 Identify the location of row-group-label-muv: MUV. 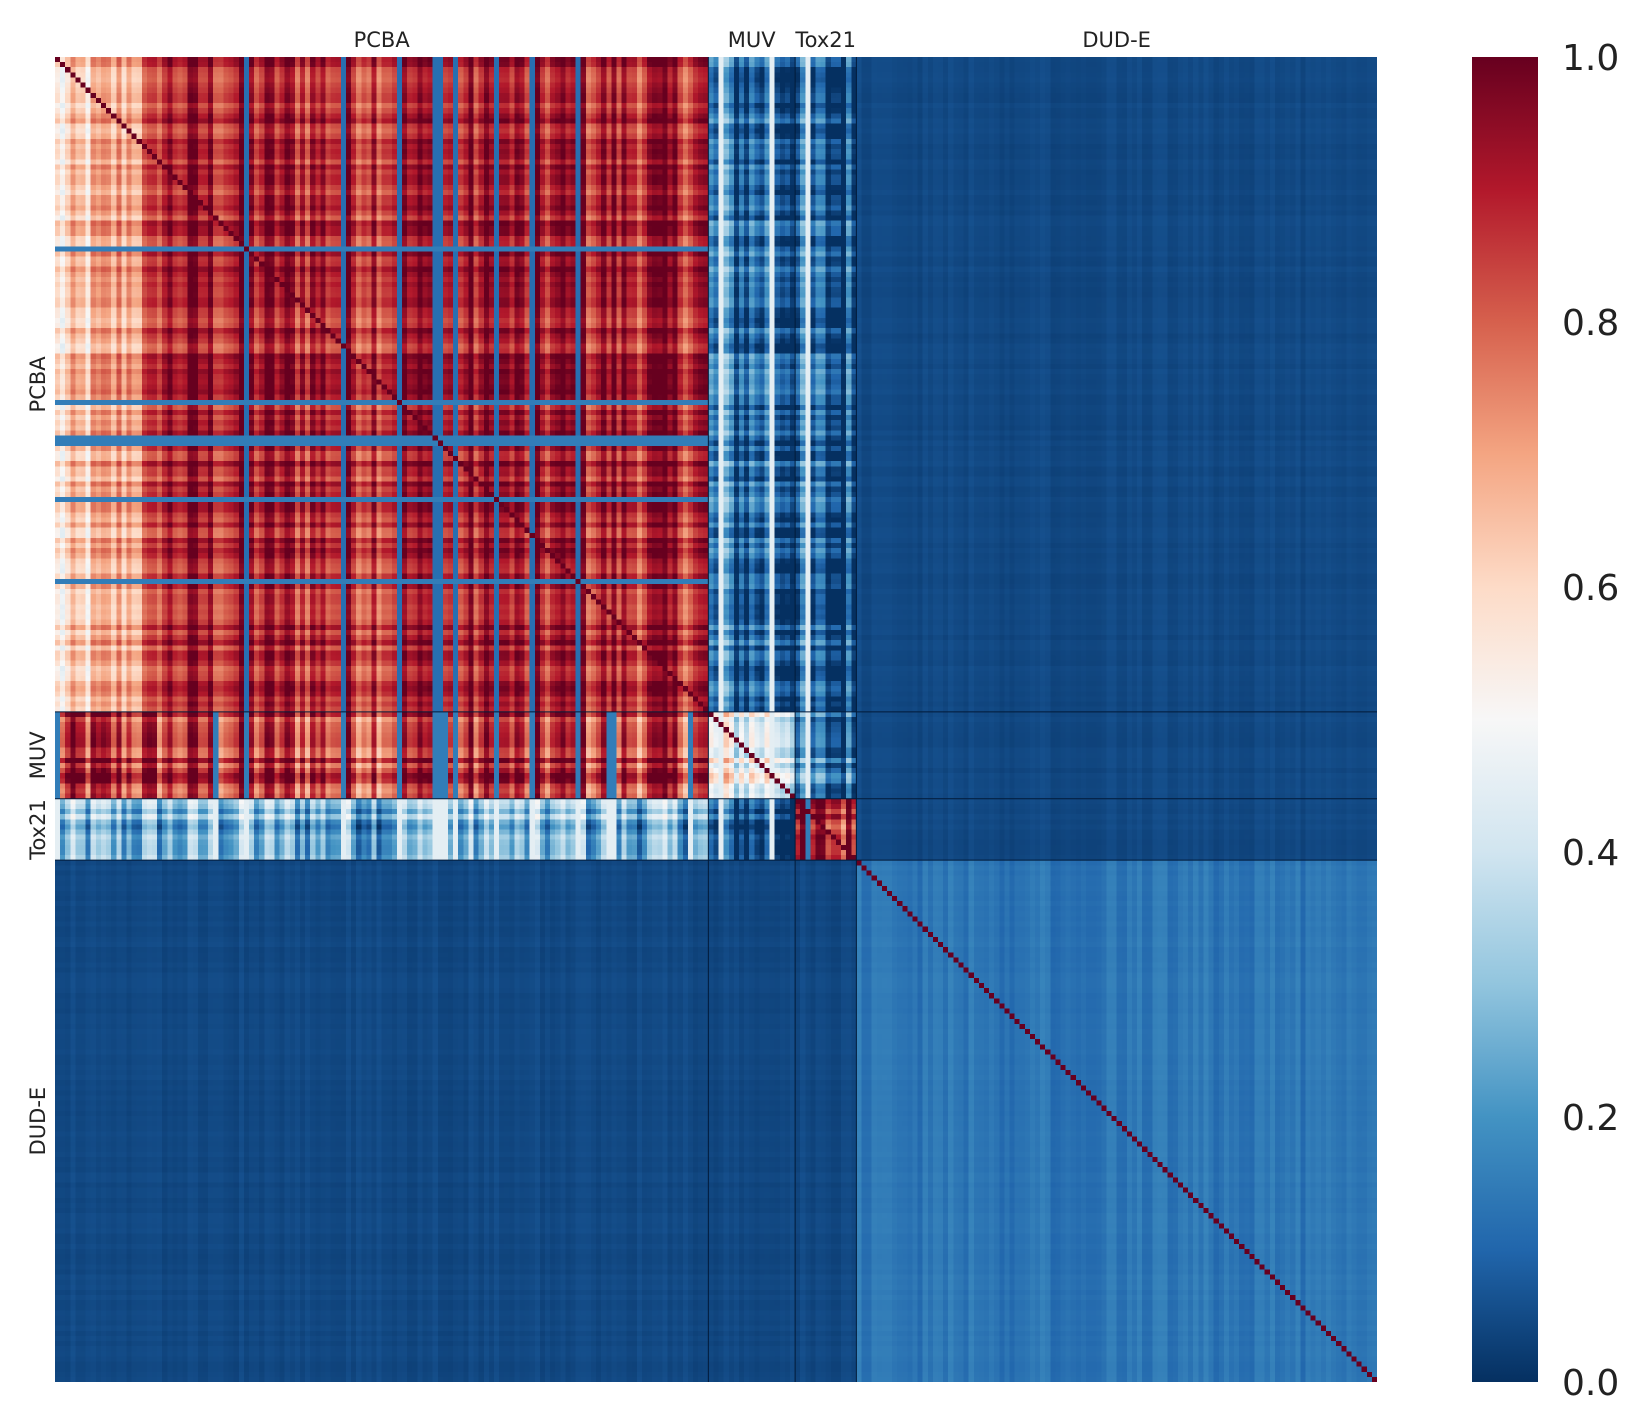
(38, 755).